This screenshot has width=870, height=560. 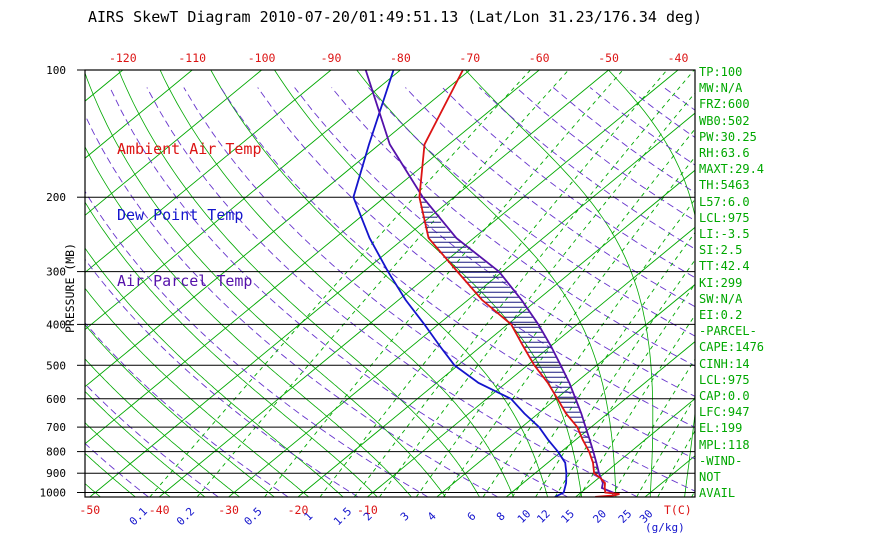 I want to click on top-axis-label: -50, so click(x=608, y=58).